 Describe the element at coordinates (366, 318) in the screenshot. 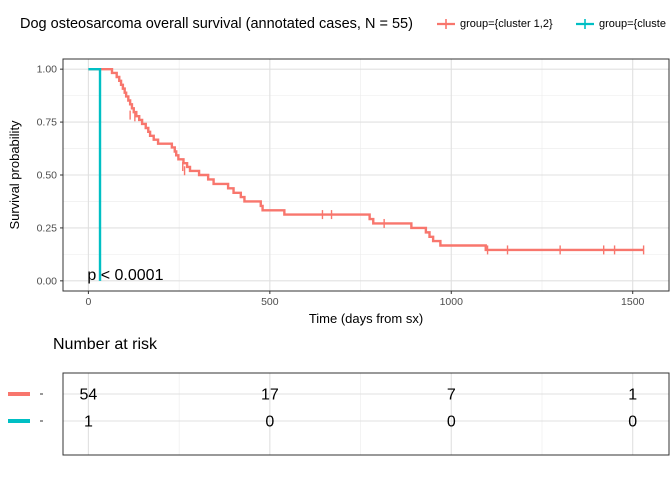

I see `x-axis-label: Time (days from sx)` at that location.